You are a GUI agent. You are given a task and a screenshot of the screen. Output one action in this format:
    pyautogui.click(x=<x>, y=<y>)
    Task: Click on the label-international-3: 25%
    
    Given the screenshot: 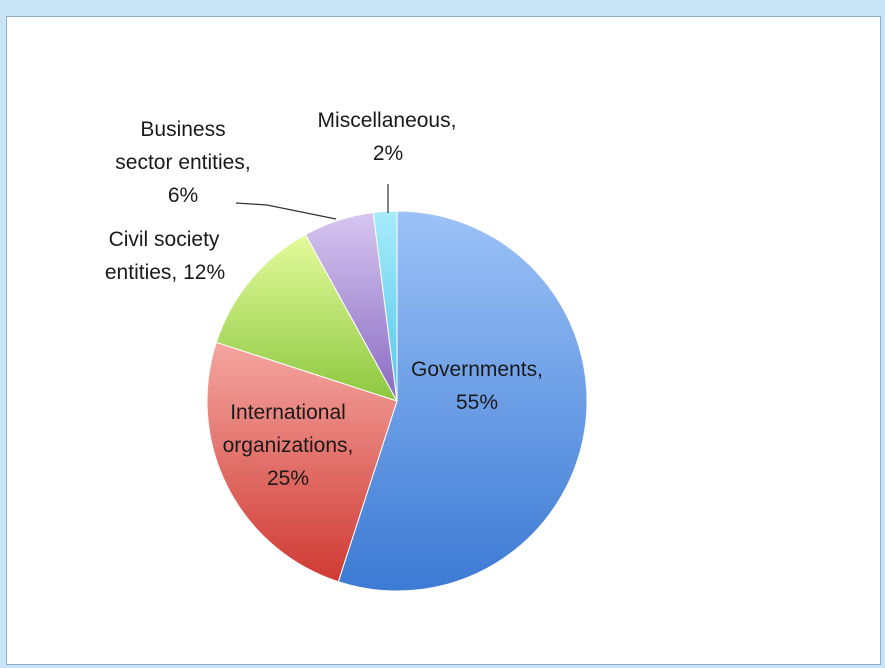 What is the action you would take?
    pyautogui.click(x=288, y=478)
    